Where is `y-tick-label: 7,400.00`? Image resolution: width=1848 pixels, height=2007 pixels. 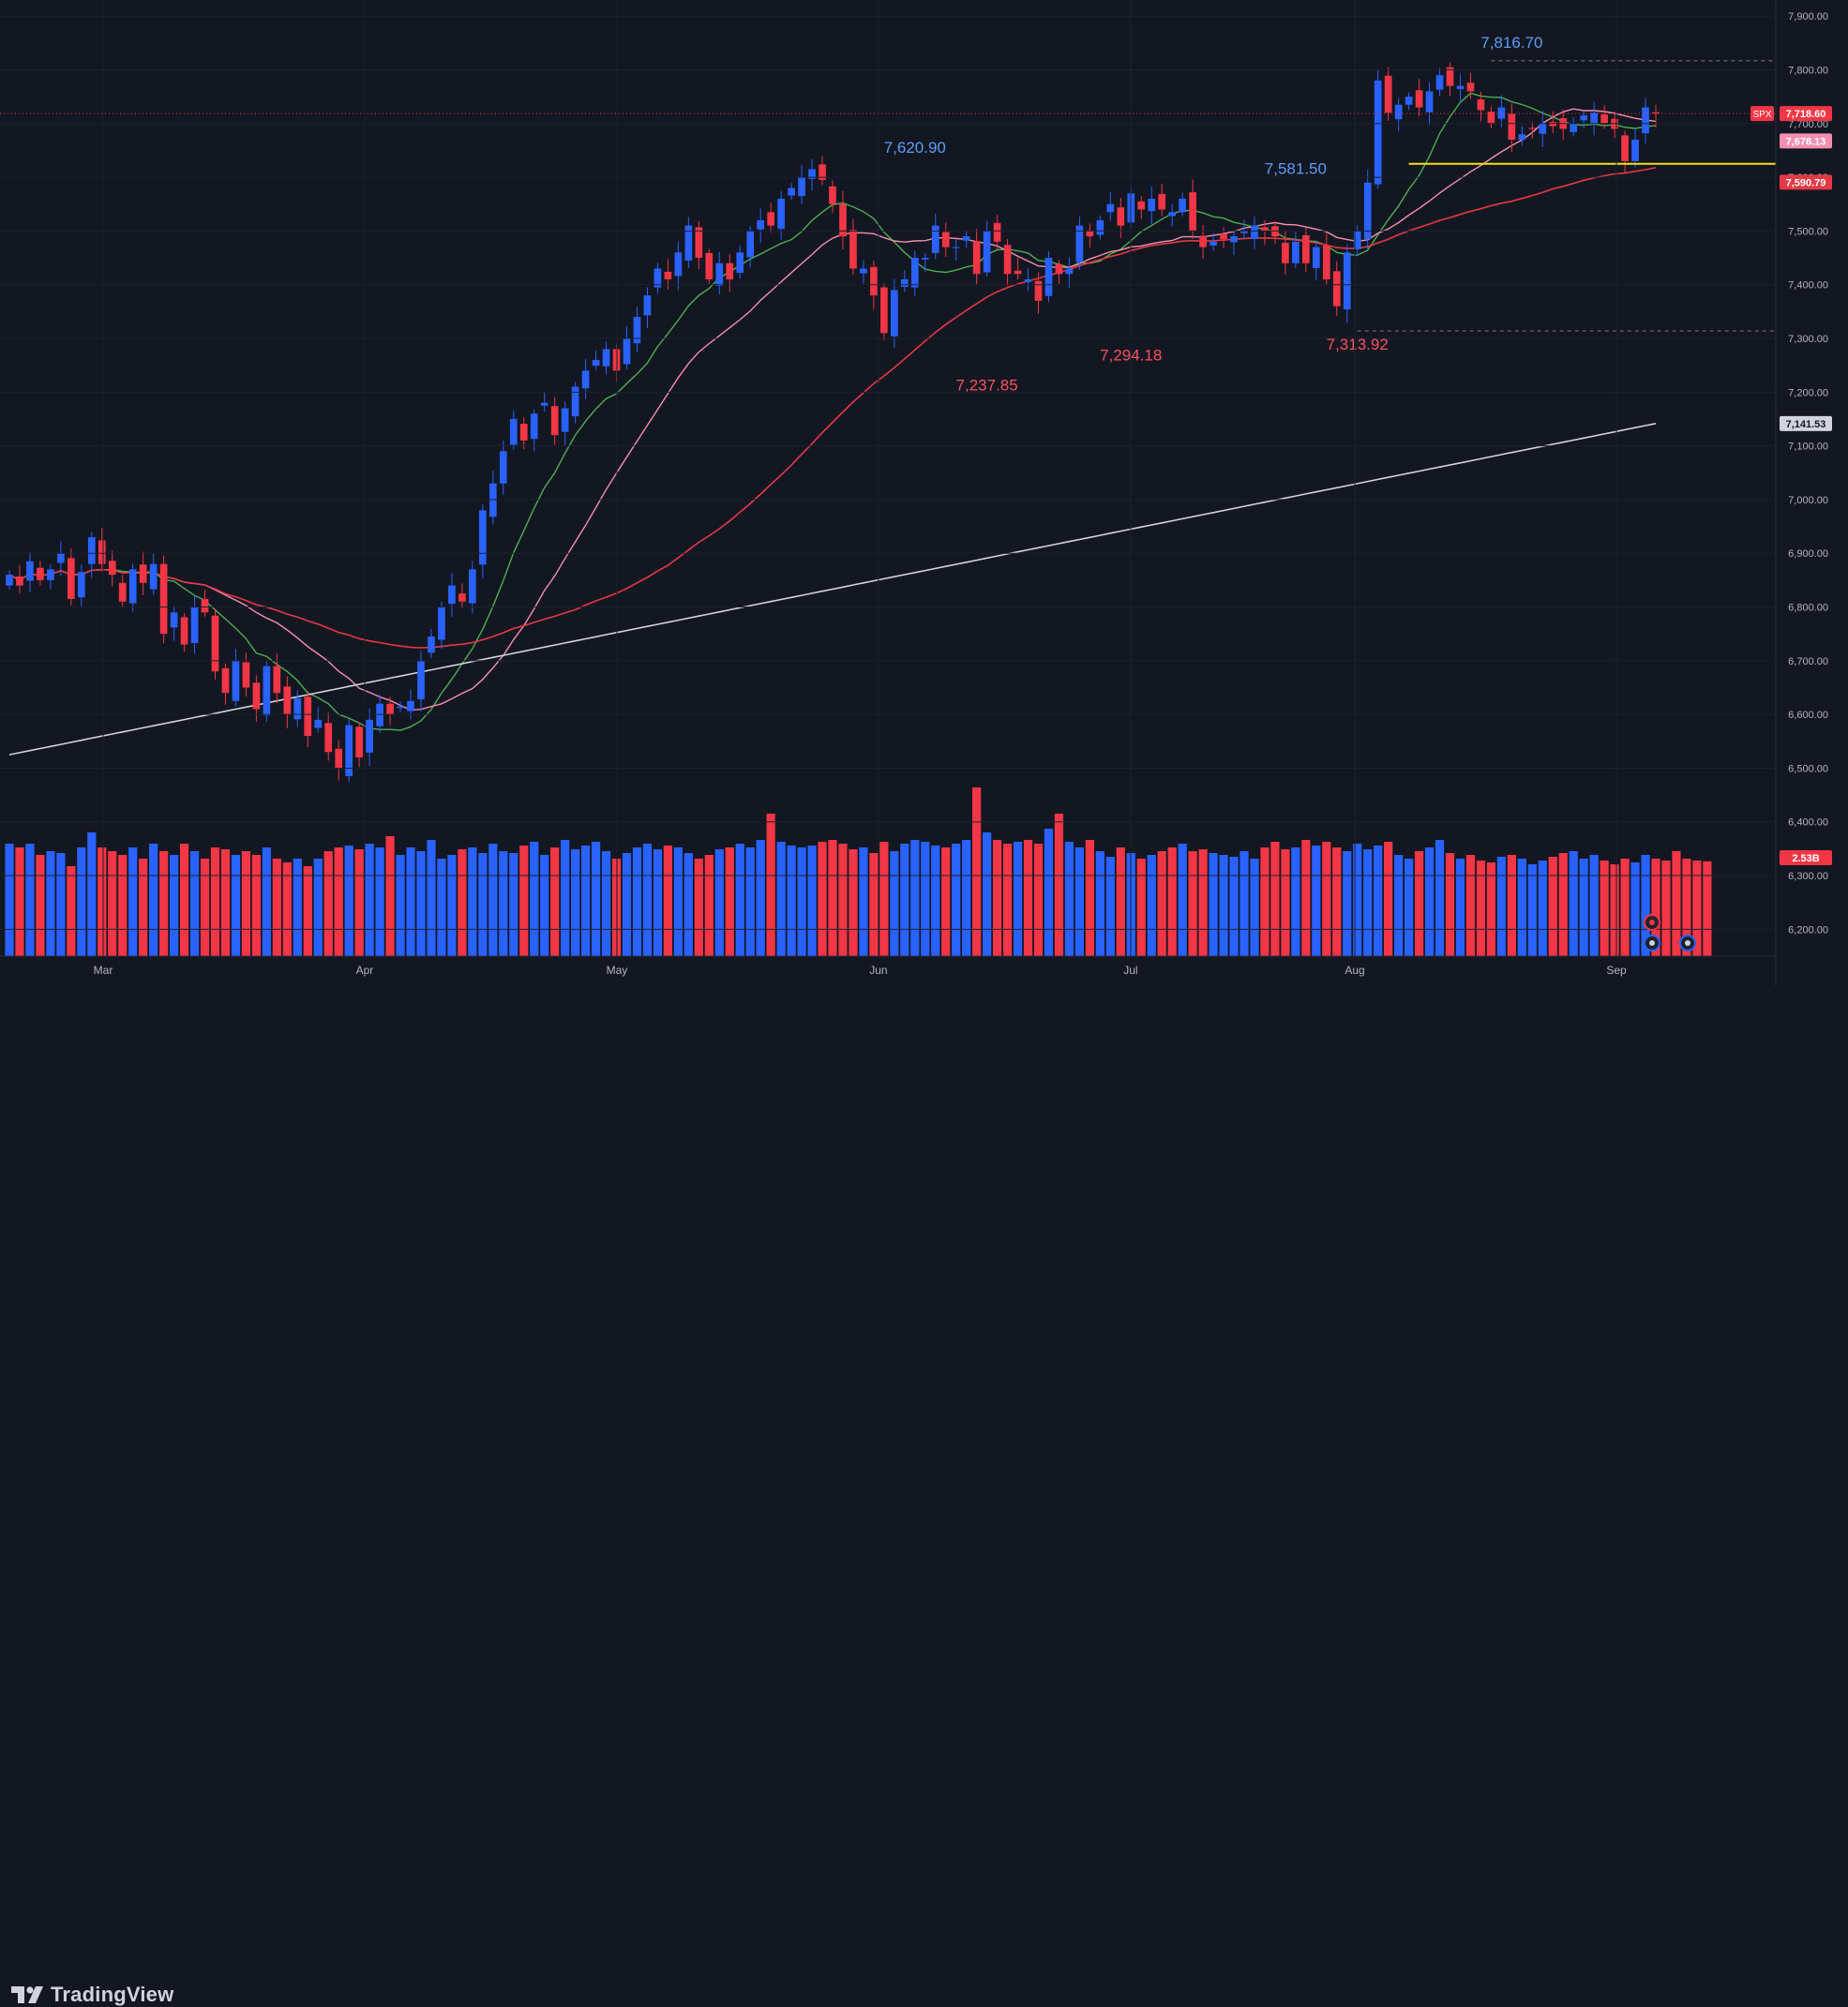 y-tick-label: 7,400.00 is located at coordinates (1808, 286).